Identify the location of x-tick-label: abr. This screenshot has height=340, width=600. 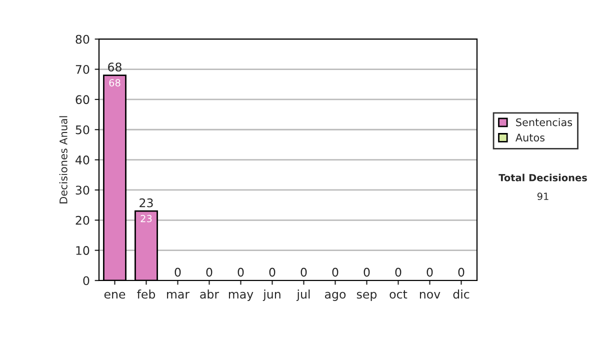
(210, 294).